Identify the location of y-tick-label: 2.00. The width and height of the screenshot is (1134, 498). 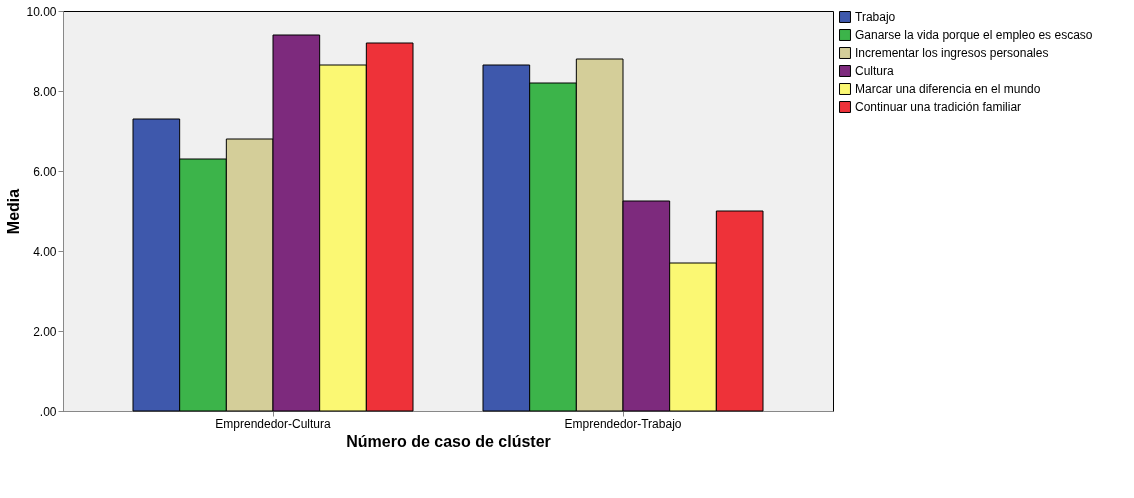
(45, 331).